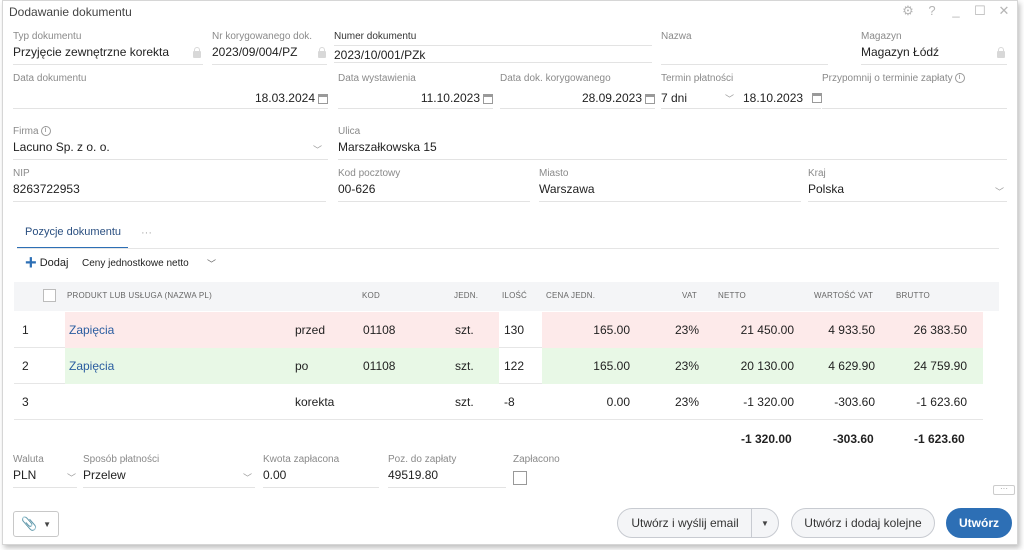  What do you see at coordinates (863, 523) in the screenshot?
I see `create-and-add-next-button: Utwórz i dodaj kolejne` at bounding box center [863, 523].